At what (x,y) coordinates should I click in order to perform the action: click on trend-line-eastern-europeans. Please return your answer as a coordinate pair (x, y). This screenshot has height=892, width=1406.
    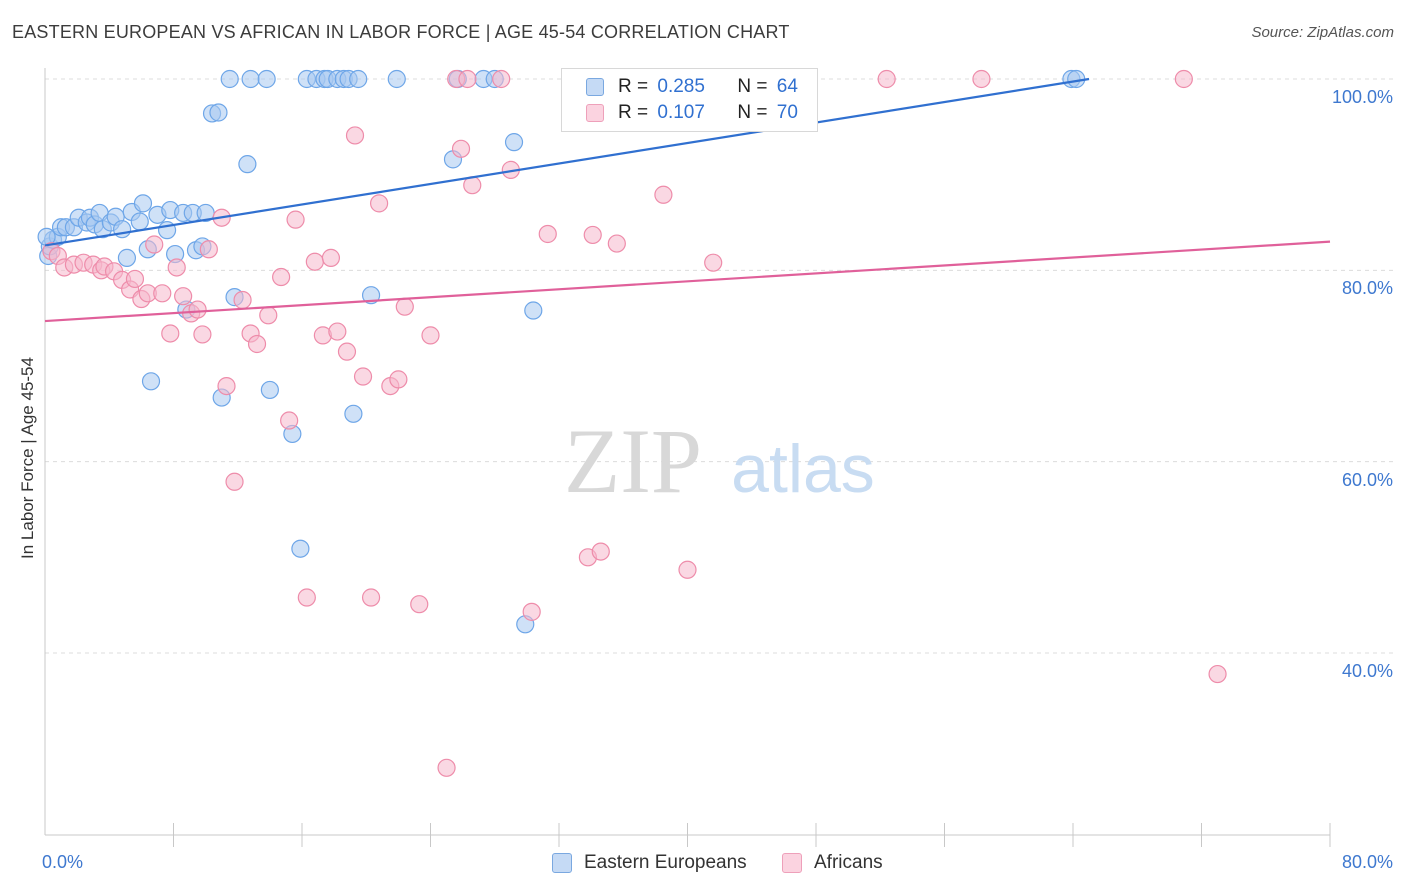
    Looking at the image, I should click on (567, 162).